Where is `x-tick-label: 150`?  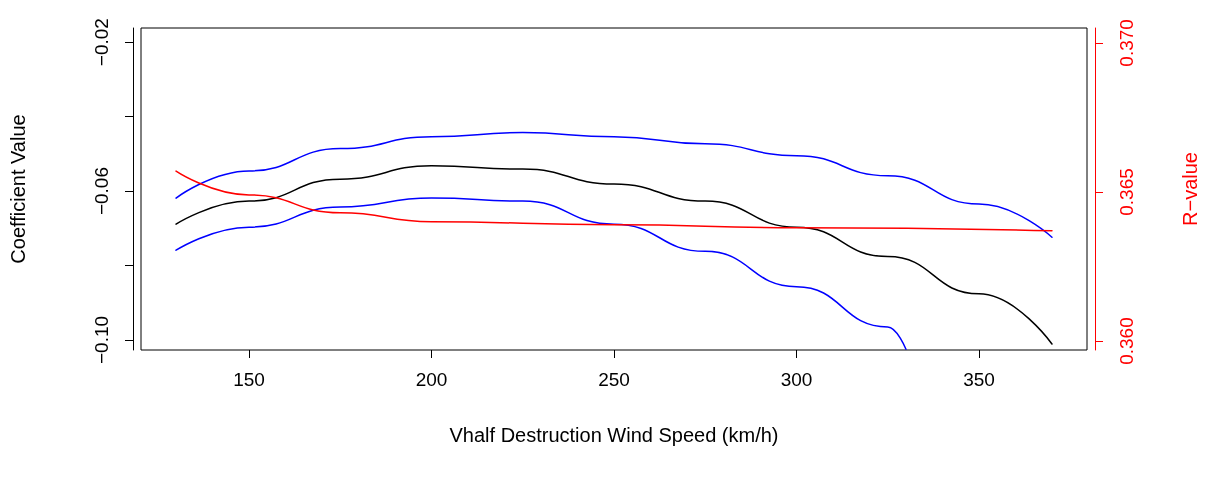
x-tick-label: 150 is located at coordinates (249, 379).